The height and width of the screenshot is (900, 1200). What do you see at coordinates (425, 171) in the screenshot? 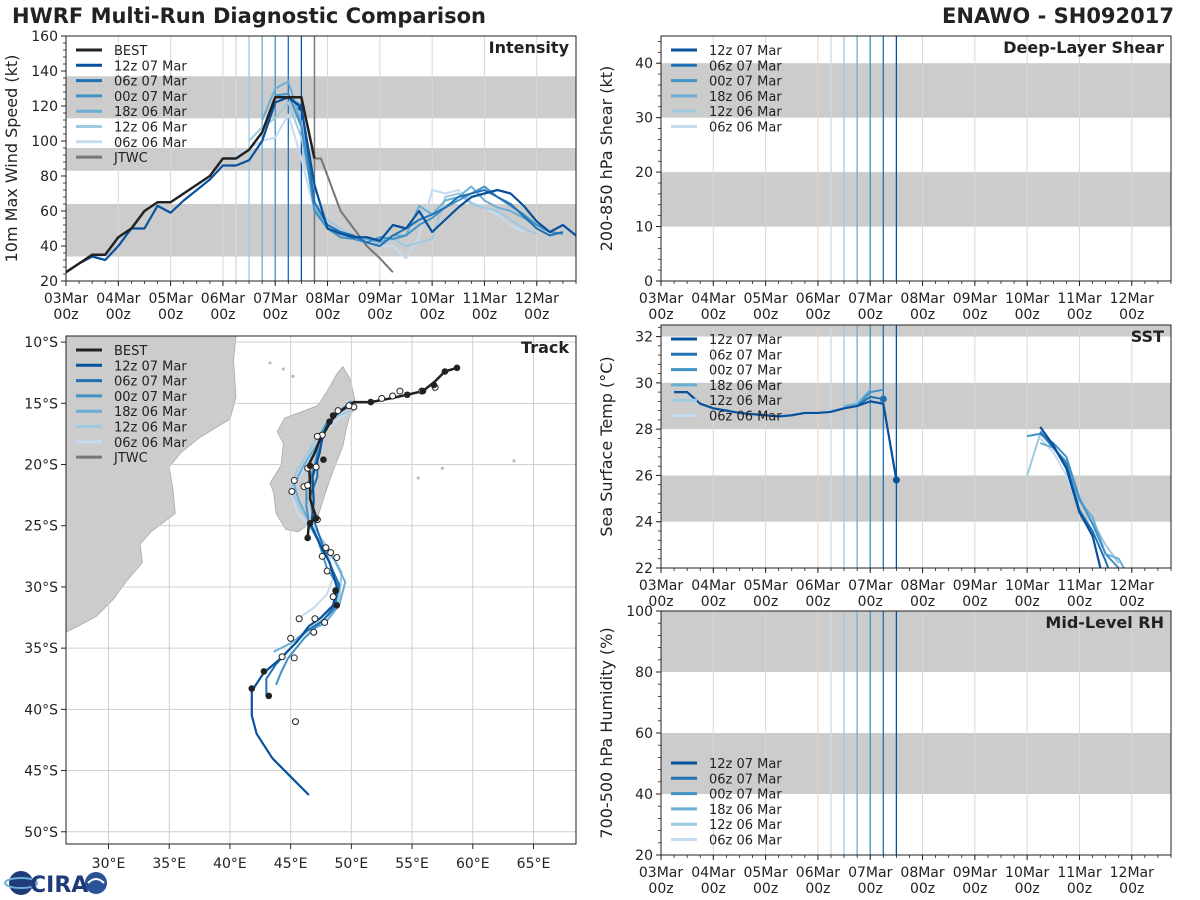
I see `series-line-06z-07-mar` at bounding box center [425, 171].